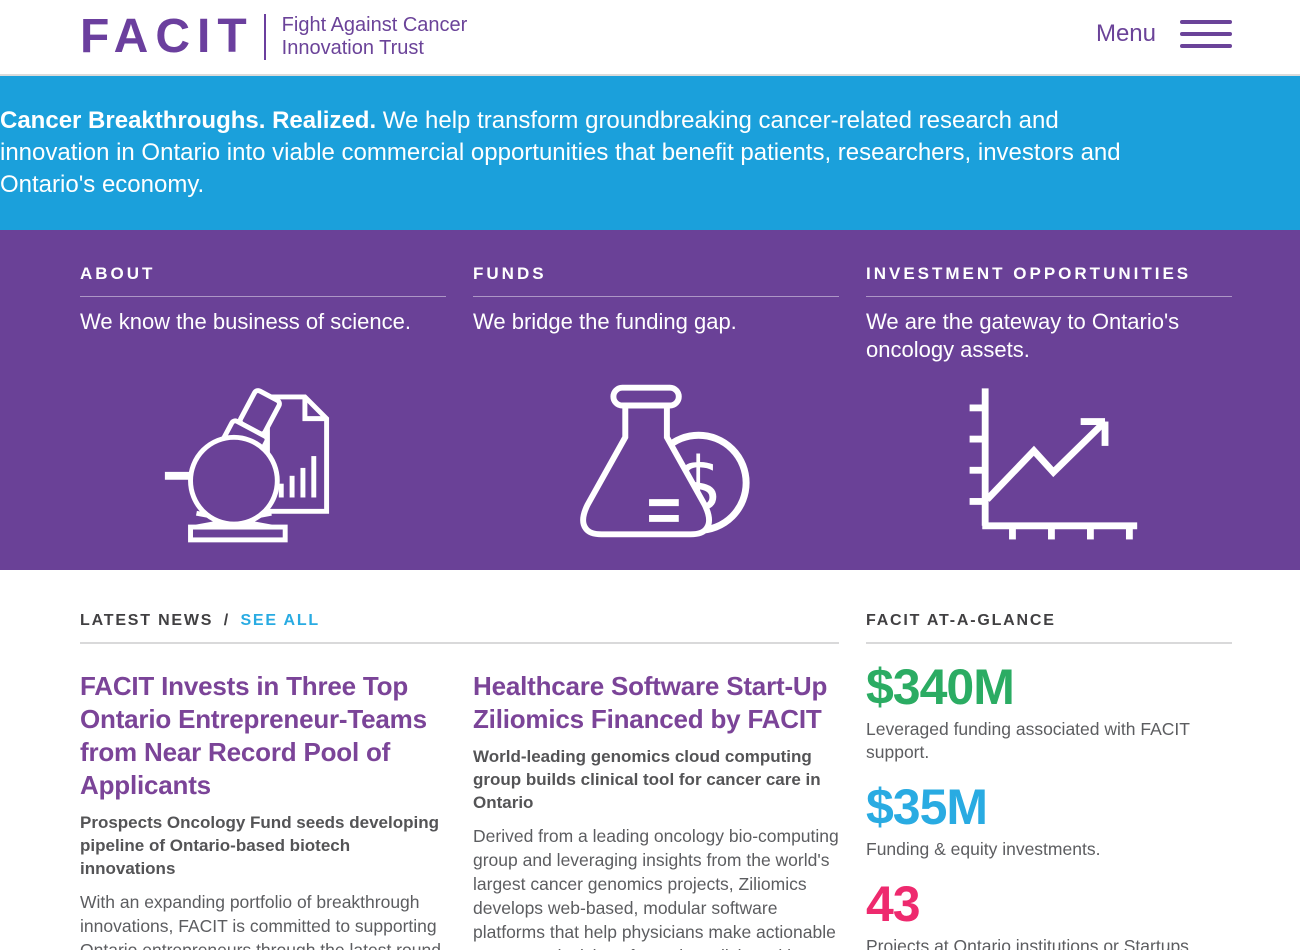  I want to click on pillar-funds: FUNDS We bridge the funding gap. $, so click(656, 409).